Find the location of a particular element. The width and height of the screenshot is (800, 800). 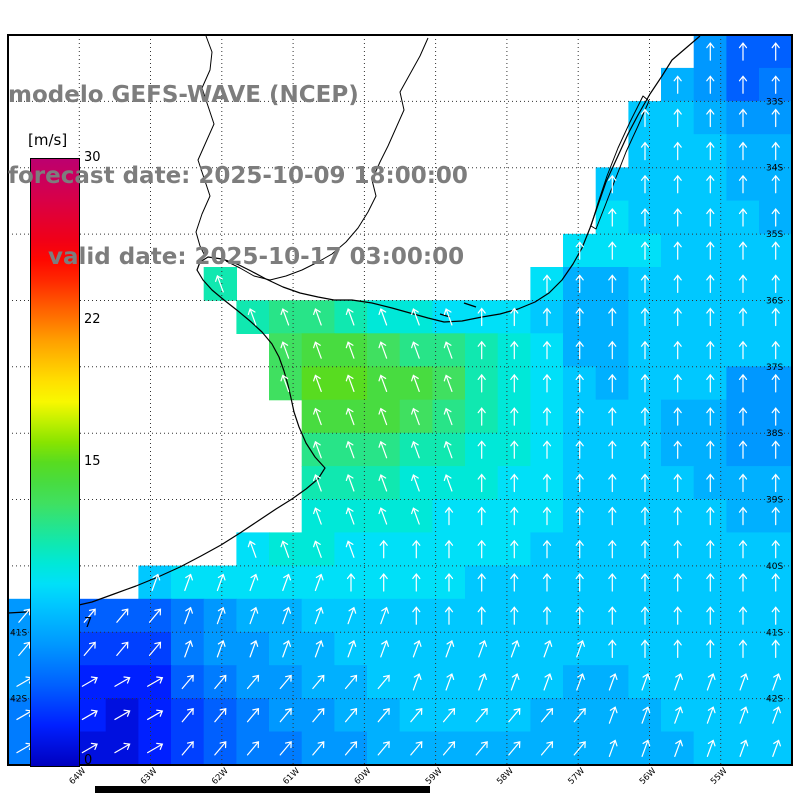

svg-text: 37S is located at coordinates (774, 368).